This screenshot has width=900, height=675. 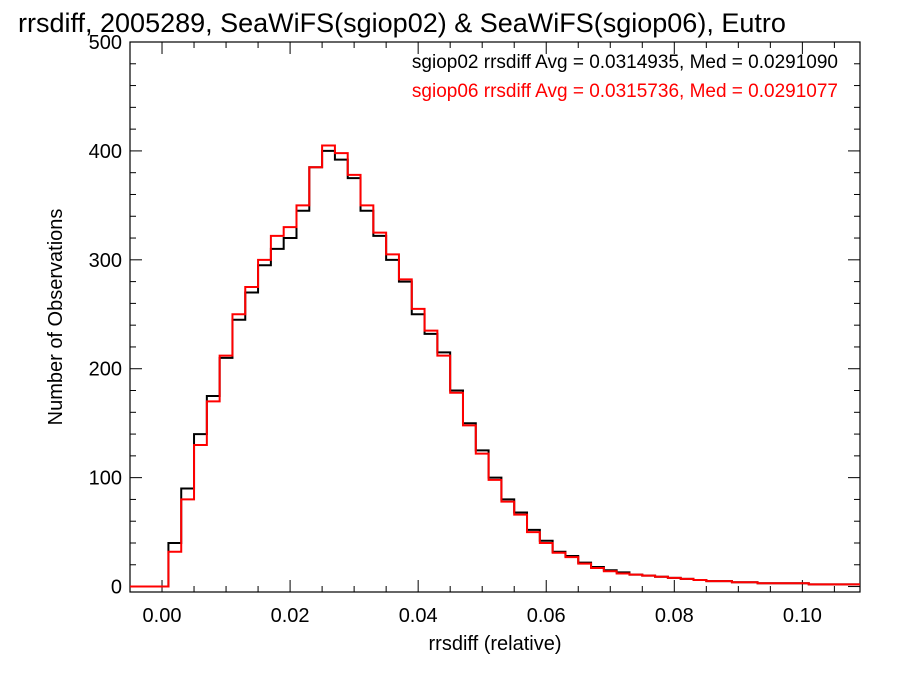 What do you see at coordinates (56, 317) in the screenshot?
I see `y-axis-label: Number of Observations` at bounding box center [56, 317].